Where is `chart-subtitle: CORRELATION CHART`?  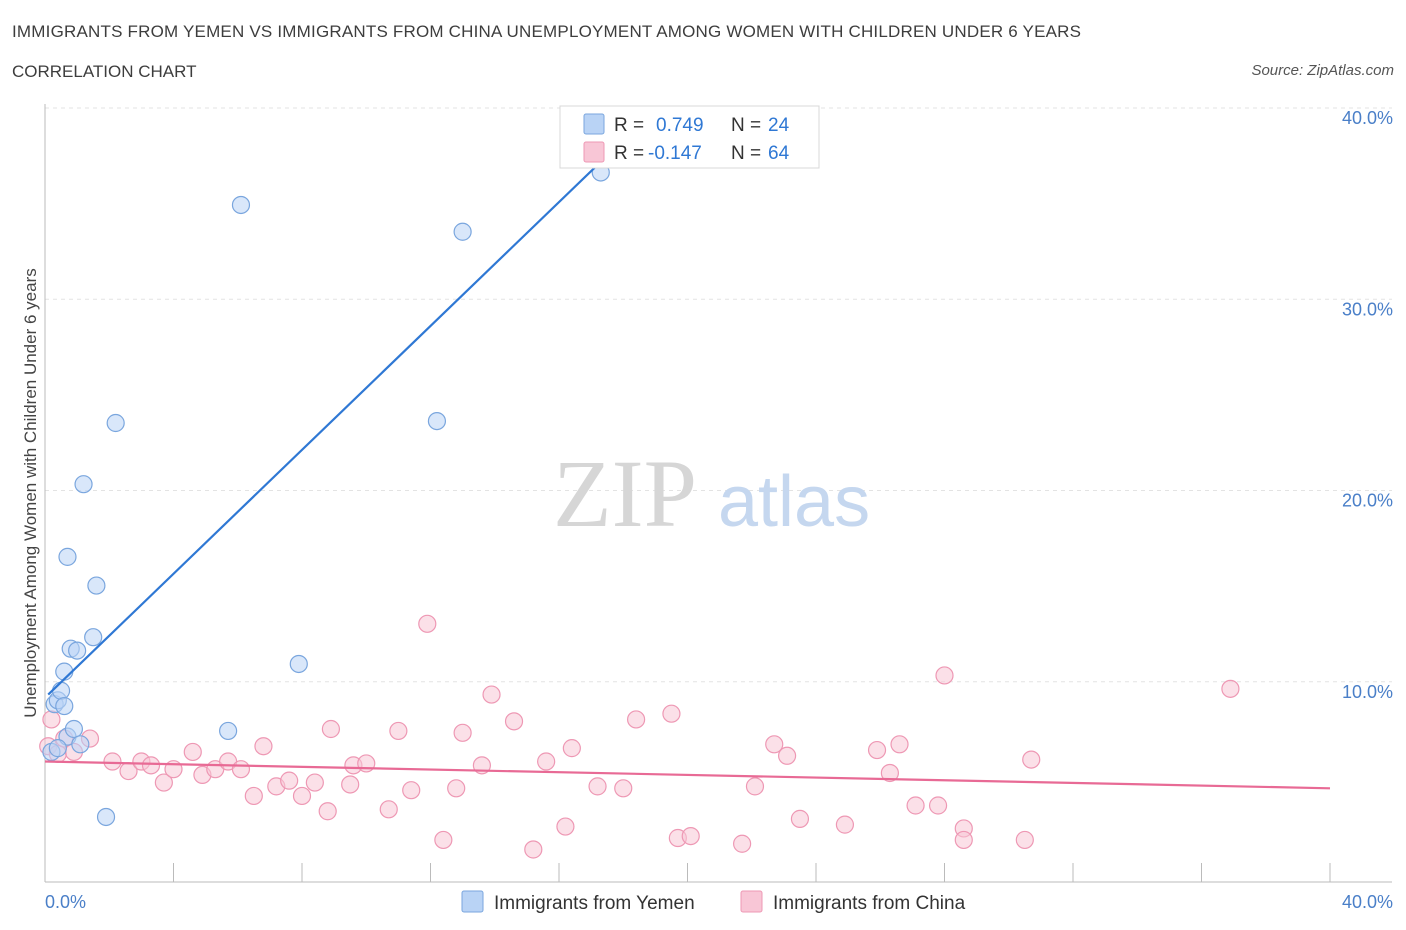
chart-subtitle: CORRELATION CHART is located at coordinates (104, 71).